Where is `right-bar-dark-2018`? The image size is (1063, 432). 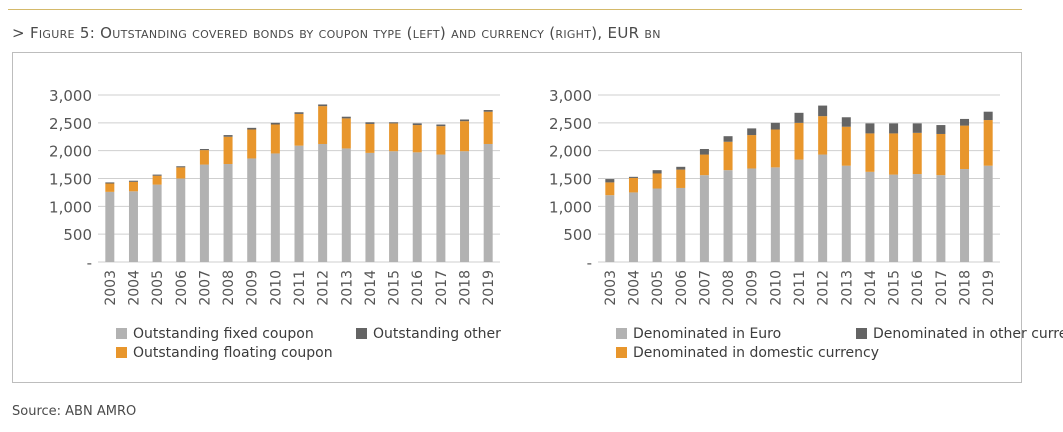 right-bar-dark-2018 is located at coordinates (965, 122).